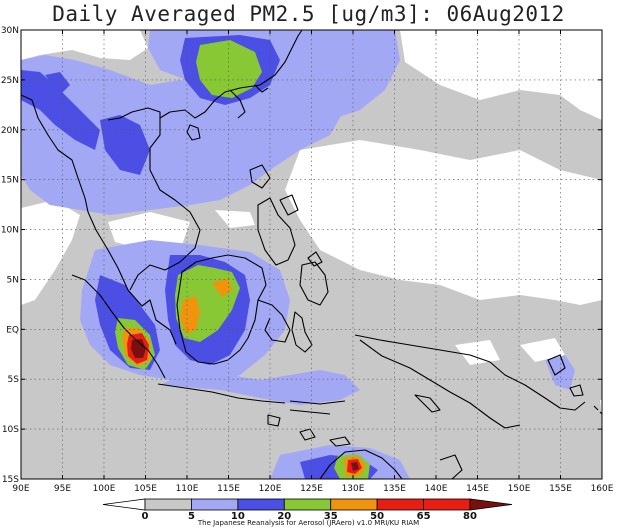  Describe the element at coordinates (470, 516) in the screenshot. I see `colorbar-label: 80` at that location.